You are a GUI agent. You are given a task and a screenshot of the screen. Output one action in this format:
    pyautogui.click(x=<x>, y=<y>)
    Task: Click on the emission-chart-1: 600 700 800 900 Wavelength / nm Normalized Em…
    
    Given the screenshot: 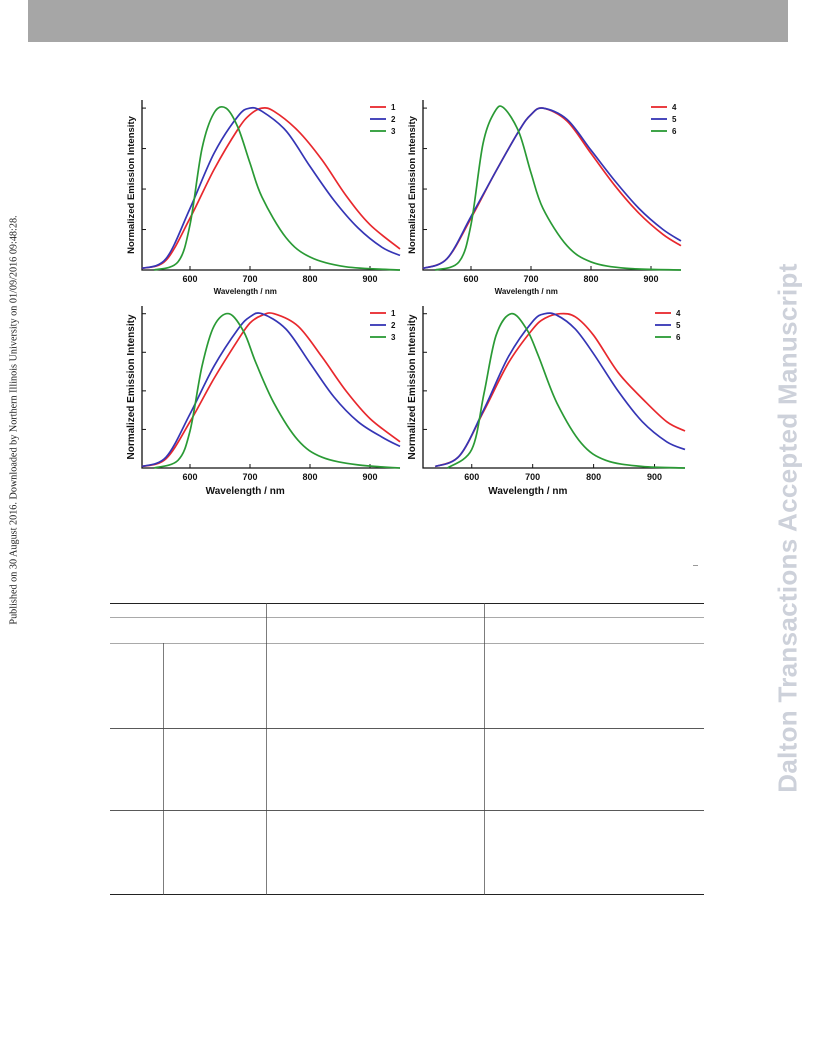 What is the action you would take?
    pyautogui.click(x=264, y=194)
    